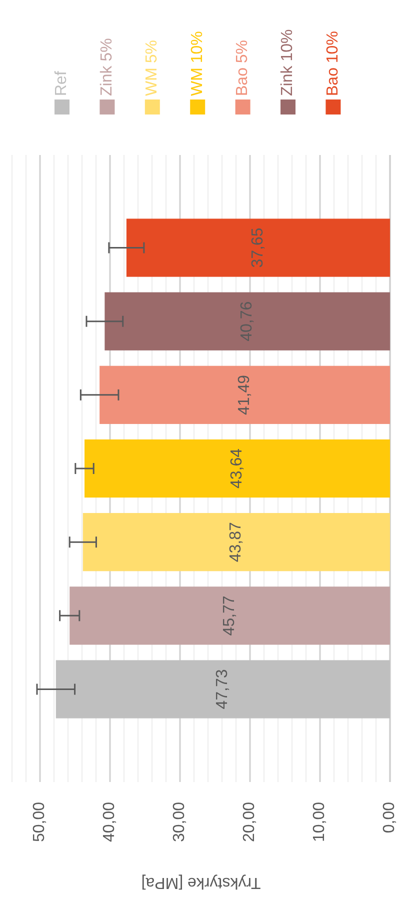  What do you see at coordinates (109, 822) in the screenshot?
I see `x-tick-label: 40,00` at bounding box center [109, 822].